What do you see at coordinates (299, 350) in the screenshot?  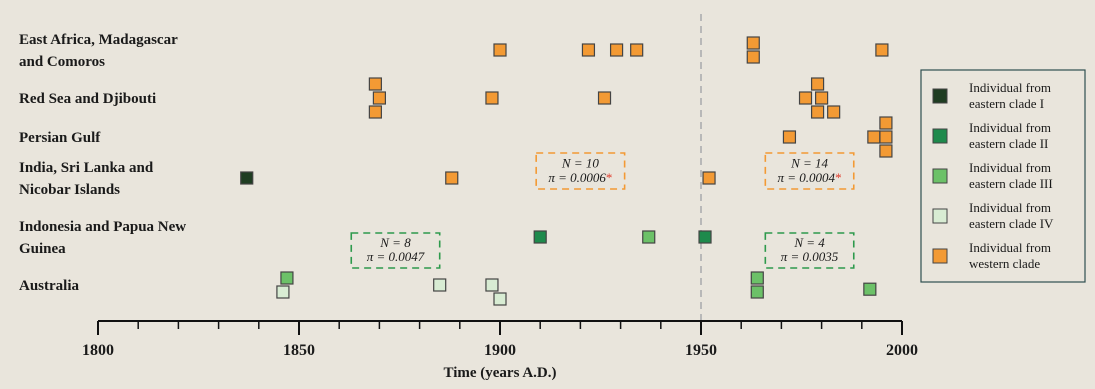 I see `x-tick-label: 1850` at bounding box center [299, 350].